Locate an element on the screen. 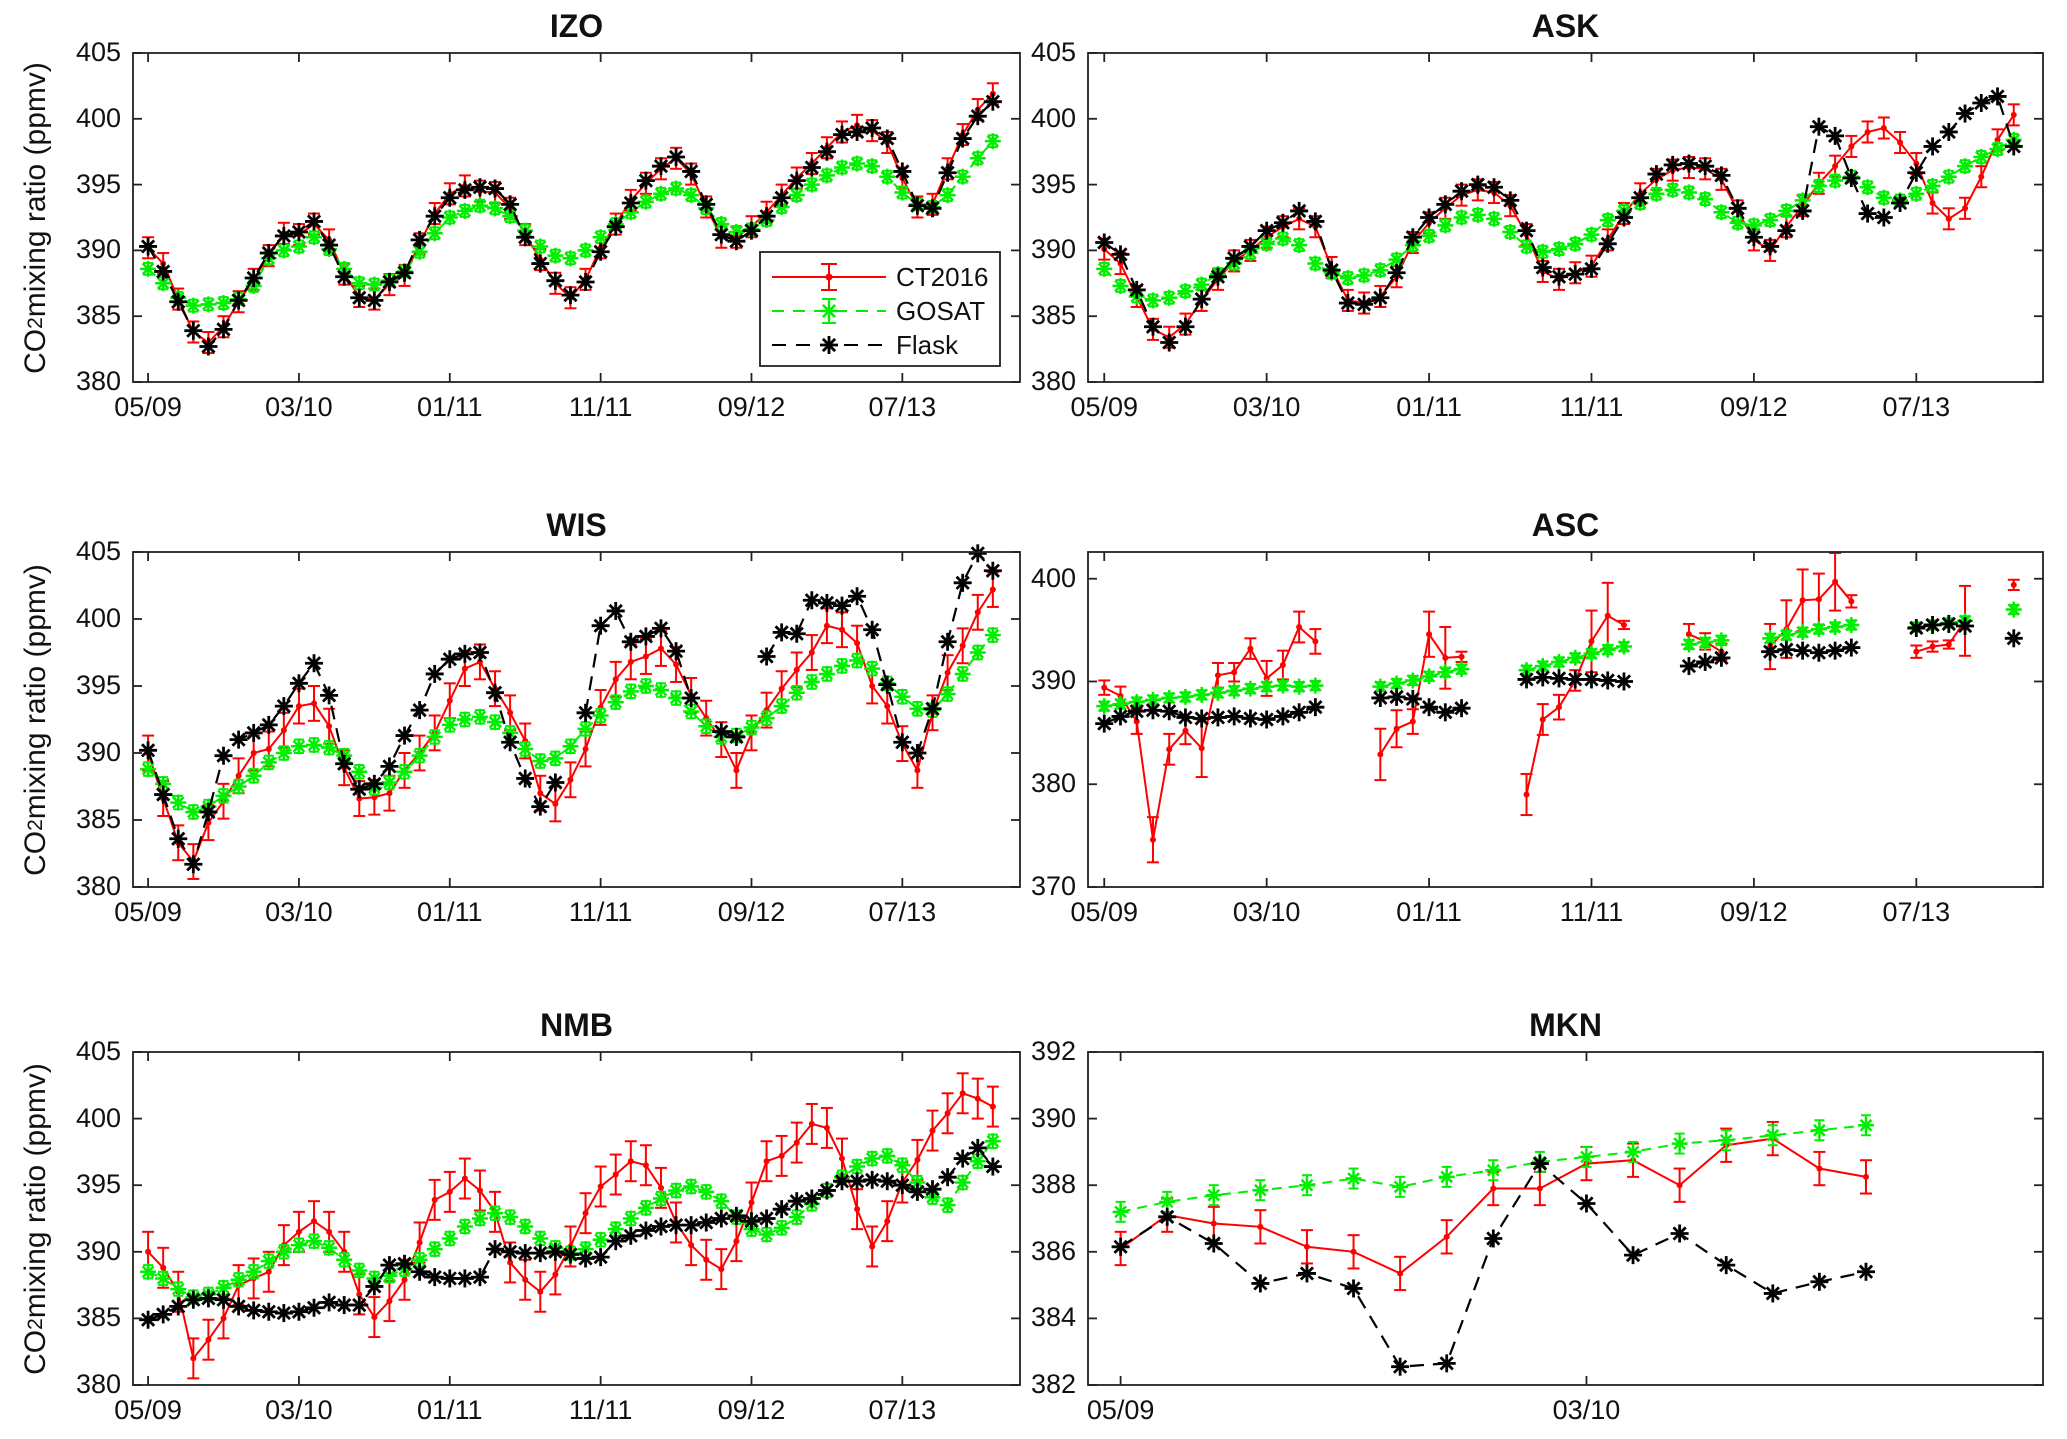 Image resolution: width=2067 pixels, height=1439 pixels. y-tick-label: 384 is located at coordinates (1053, 1317).